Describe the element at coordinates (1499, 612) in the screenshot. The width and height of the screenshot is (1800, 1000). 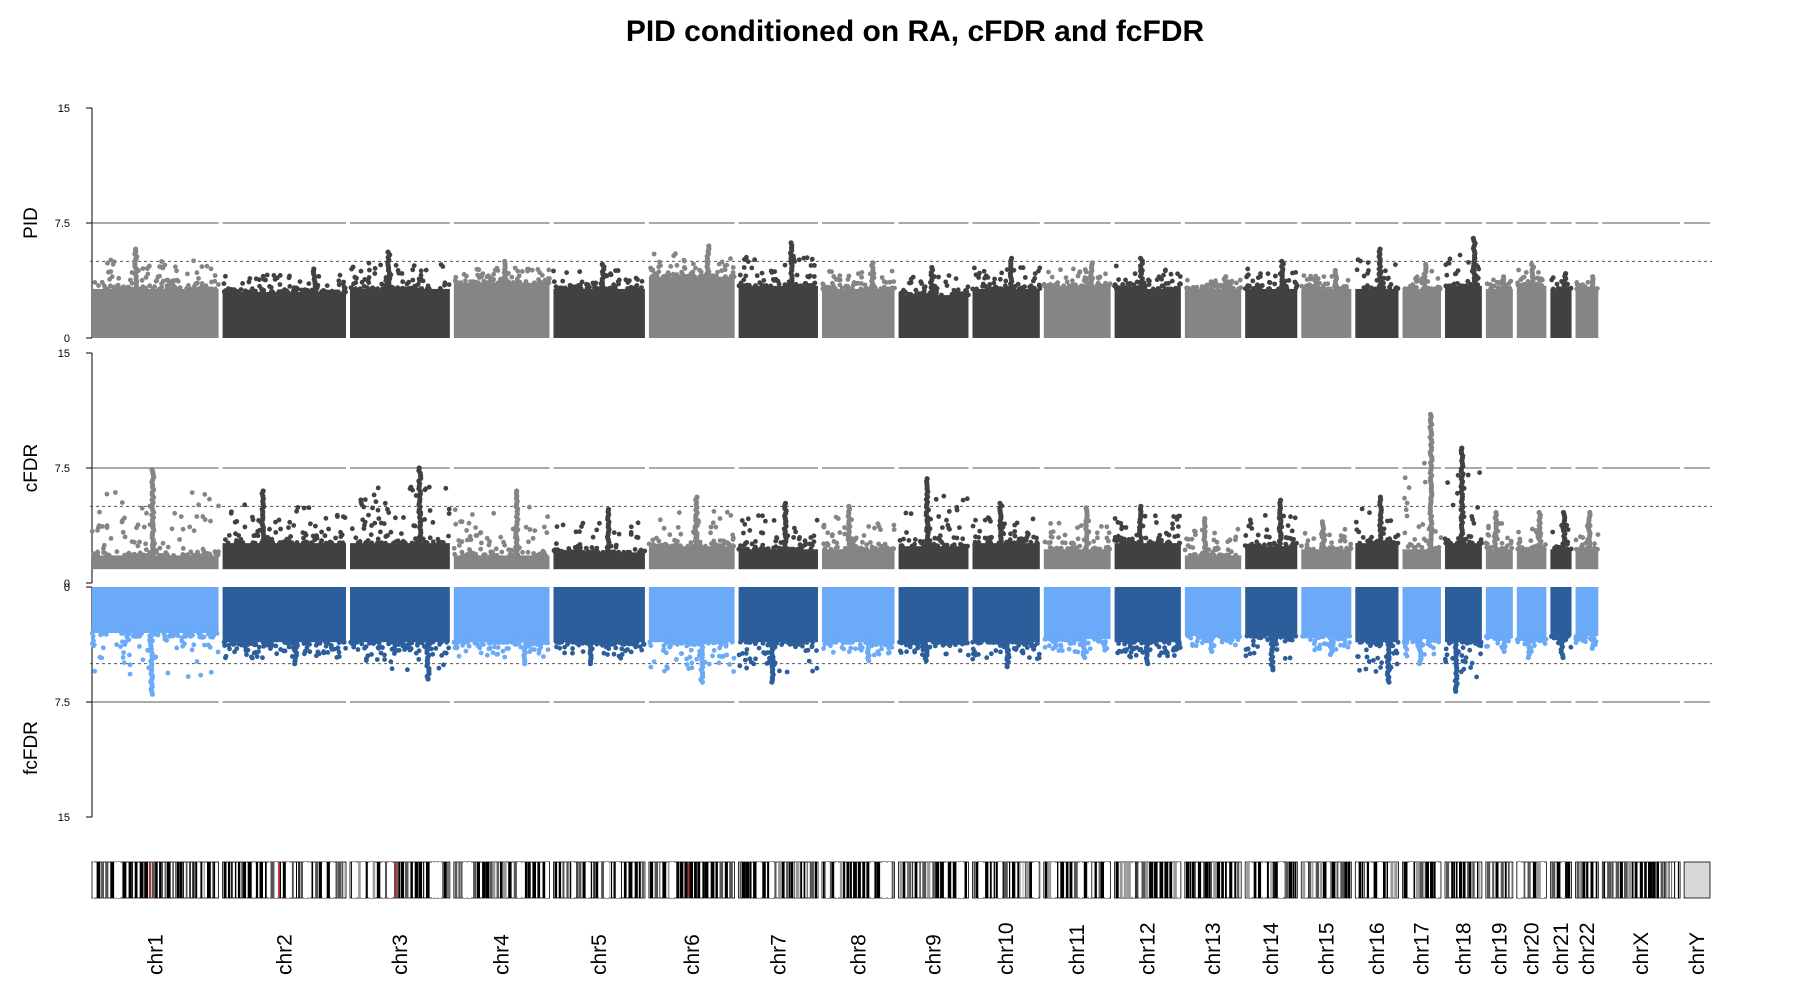
I see `snp-density` at that location.